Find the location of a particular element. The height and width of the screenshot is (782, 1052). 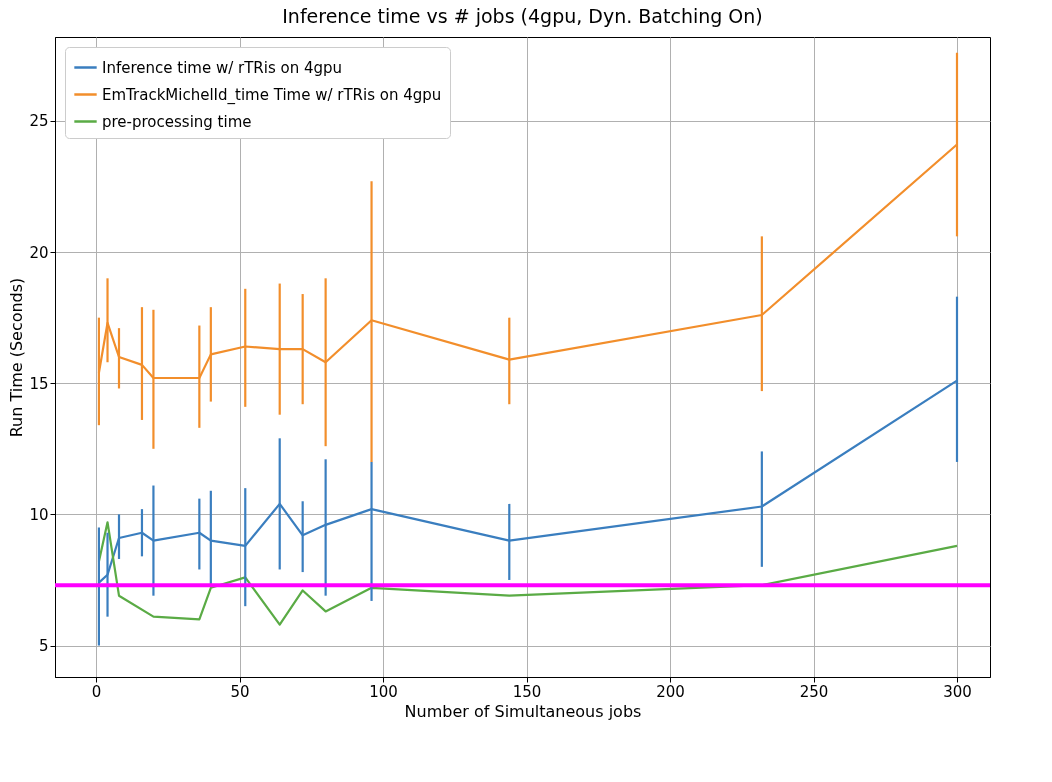

x-tick-label: 150 is located at coordinates (527, 691).